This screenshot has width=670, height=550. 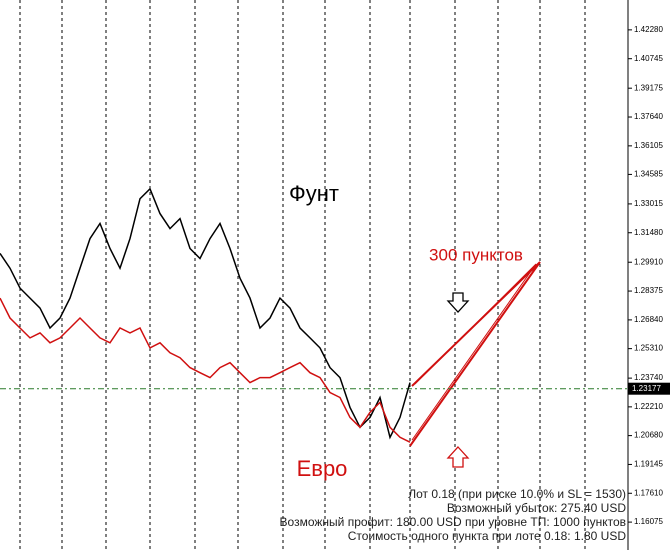 I want to click on y-tick-label: 1.26840, so click(x=648, y=319).